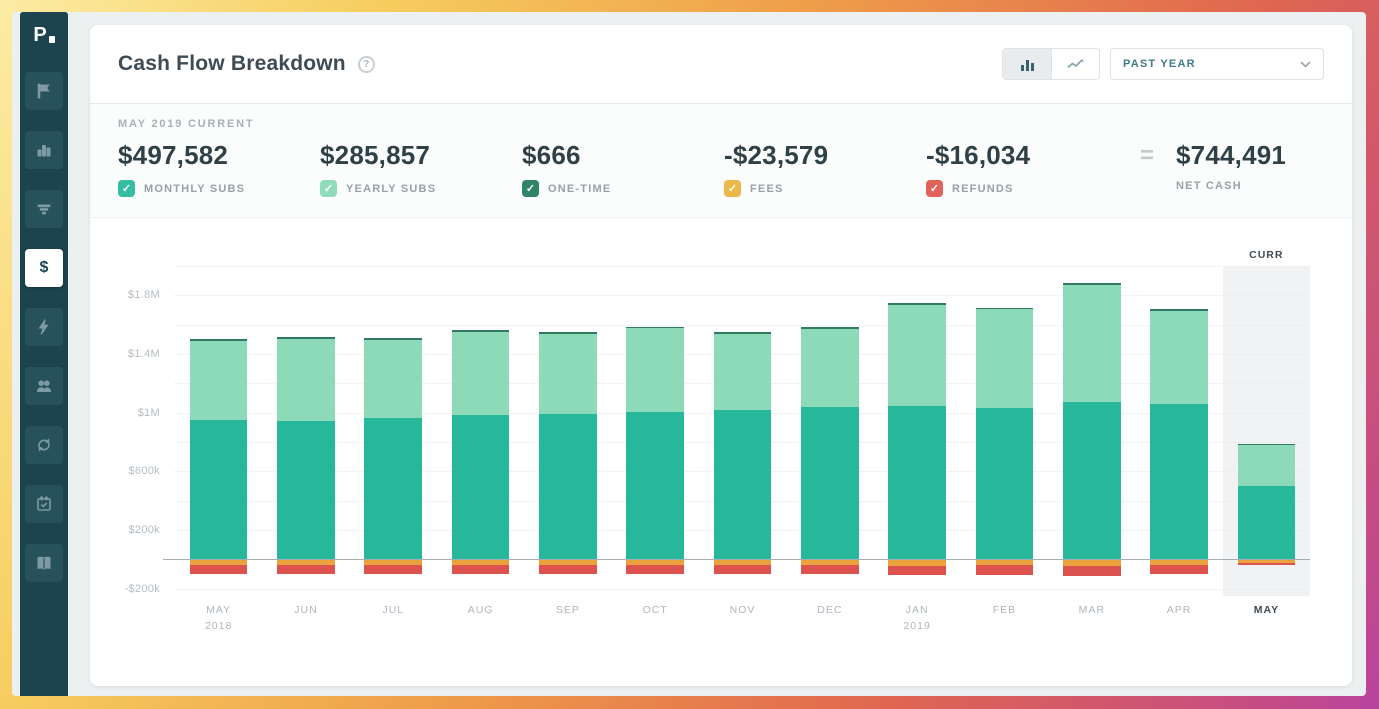  Describe the element at coordinates (148, 412) in the screenshot. I see `y-axis-label: $1M` at that location.